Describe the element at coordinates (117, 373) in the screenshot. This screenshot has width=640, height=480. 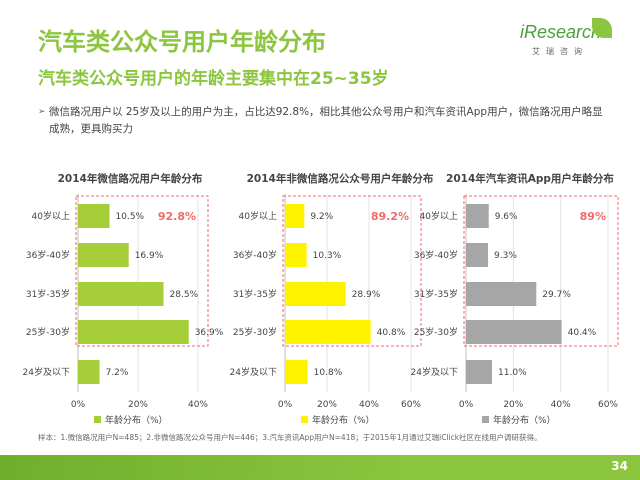
I see `value-label: 7.2%` at that location.